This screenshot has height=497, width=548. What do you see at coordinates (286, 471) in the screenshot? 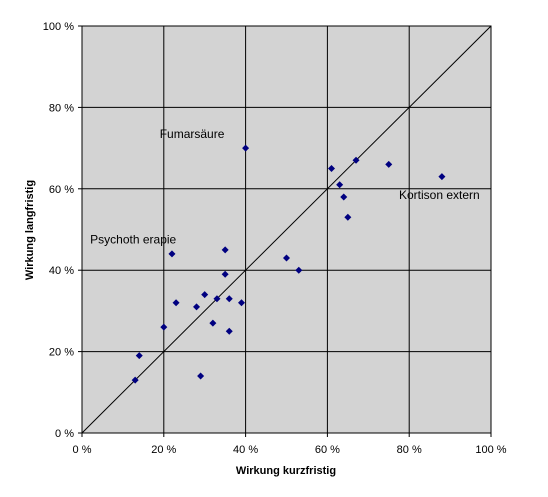
I see `x-axis-title: Wirkung kurzfristig` at bounding box center [286, 471].